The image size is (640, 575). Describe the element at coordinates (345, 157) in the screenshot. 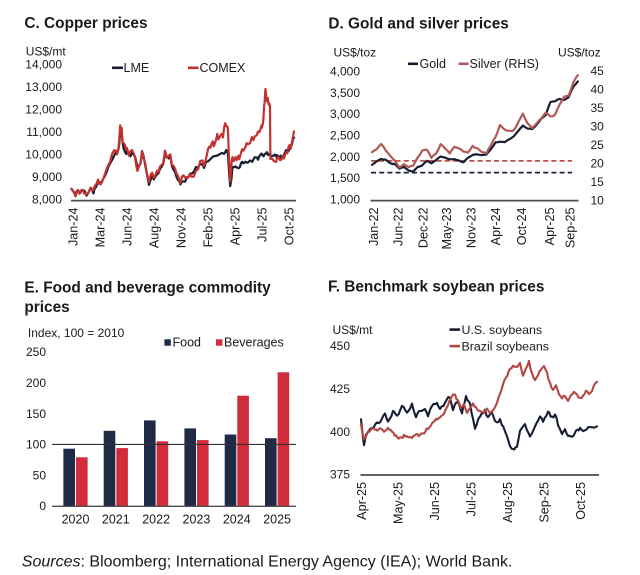

I see `svg-text: 2,000` at that location.